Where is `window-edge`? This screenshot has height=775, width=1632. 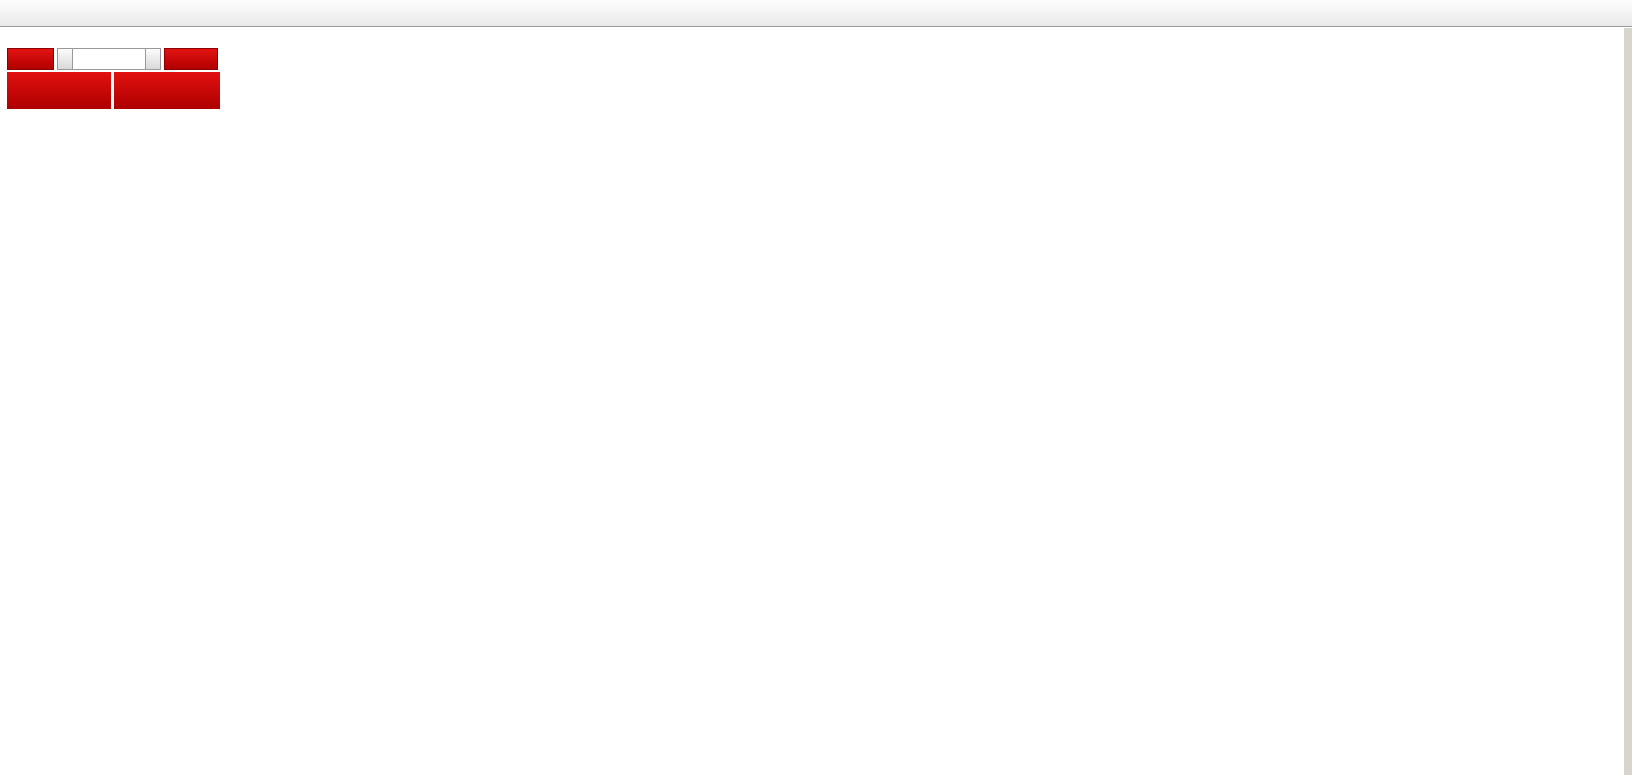
window-edge is located at coordinates (1628, 401).